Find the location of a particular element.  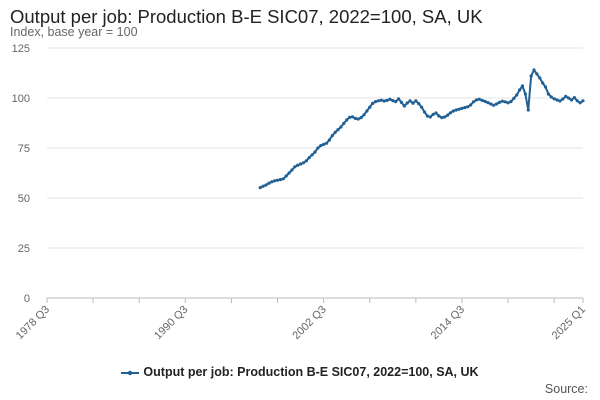

data-point-2011-Q4 is located at coordinates (430, 117).